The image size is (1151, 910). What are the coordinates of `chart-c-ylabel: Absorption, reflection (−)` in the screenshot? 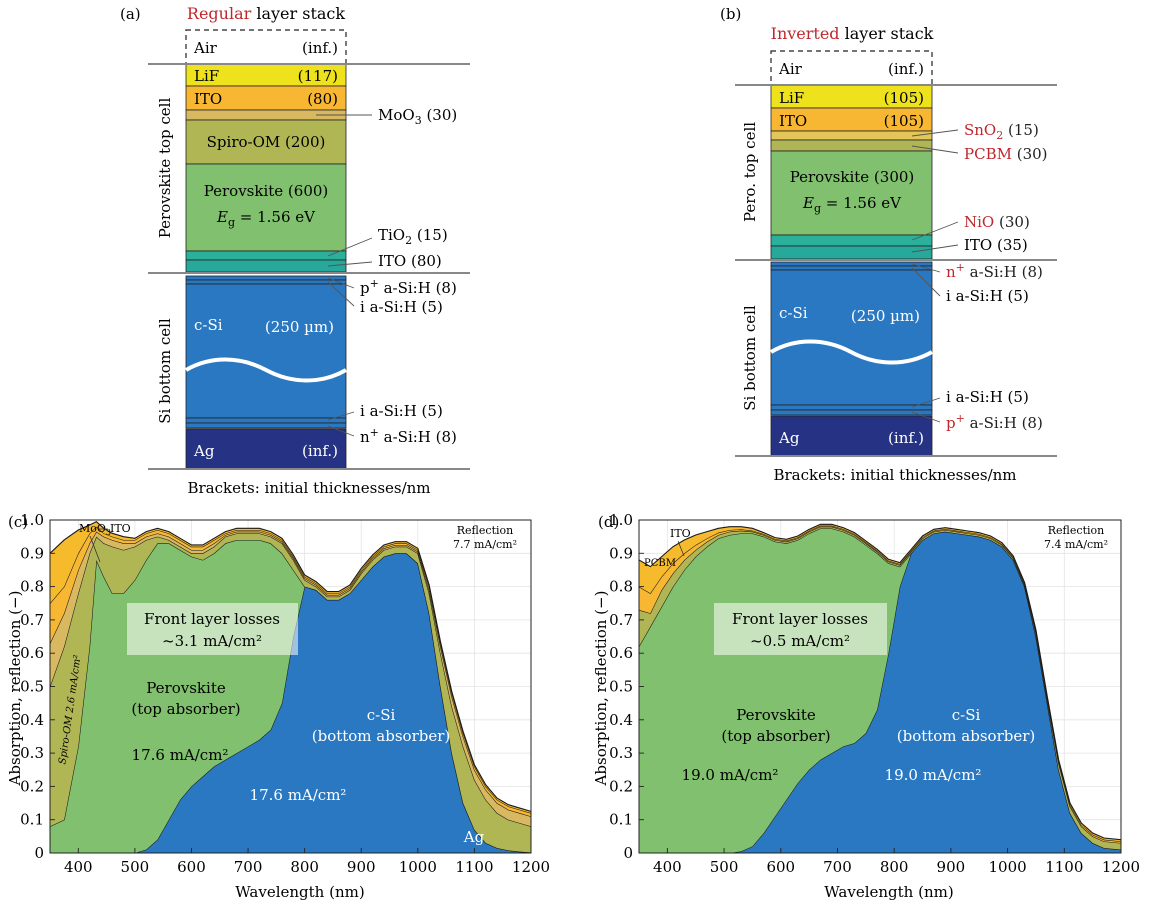 It's located at (15, 689).